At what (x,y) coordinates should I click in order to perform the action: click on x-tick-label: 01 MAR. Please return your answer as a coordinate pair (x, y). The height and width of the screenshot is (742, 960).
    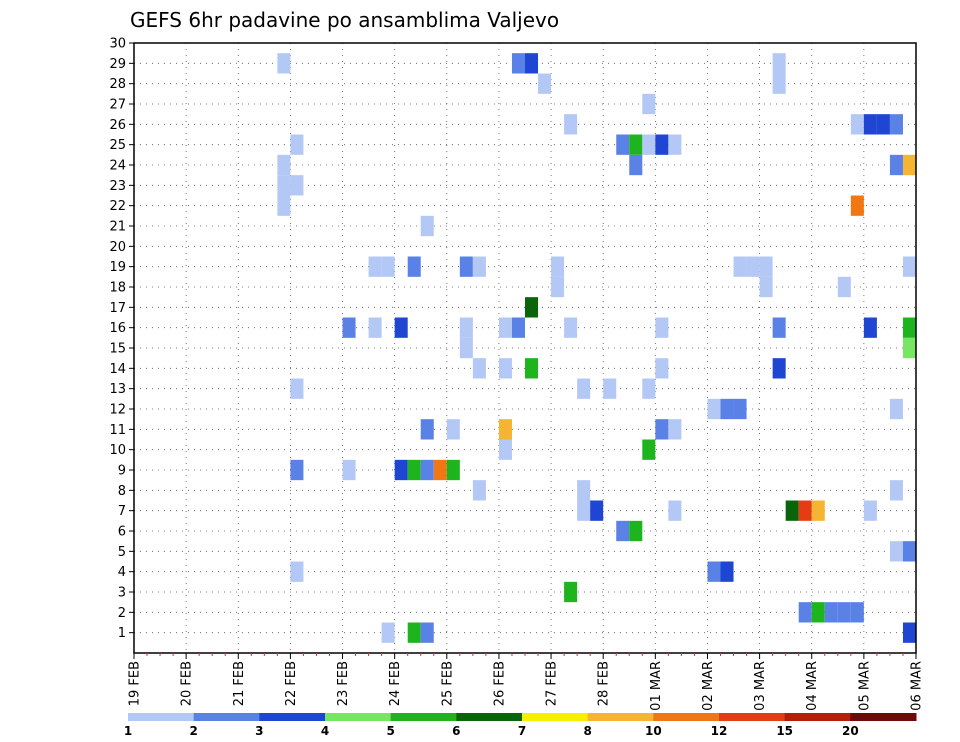
    Looking at the image, I should click on (656, 686).